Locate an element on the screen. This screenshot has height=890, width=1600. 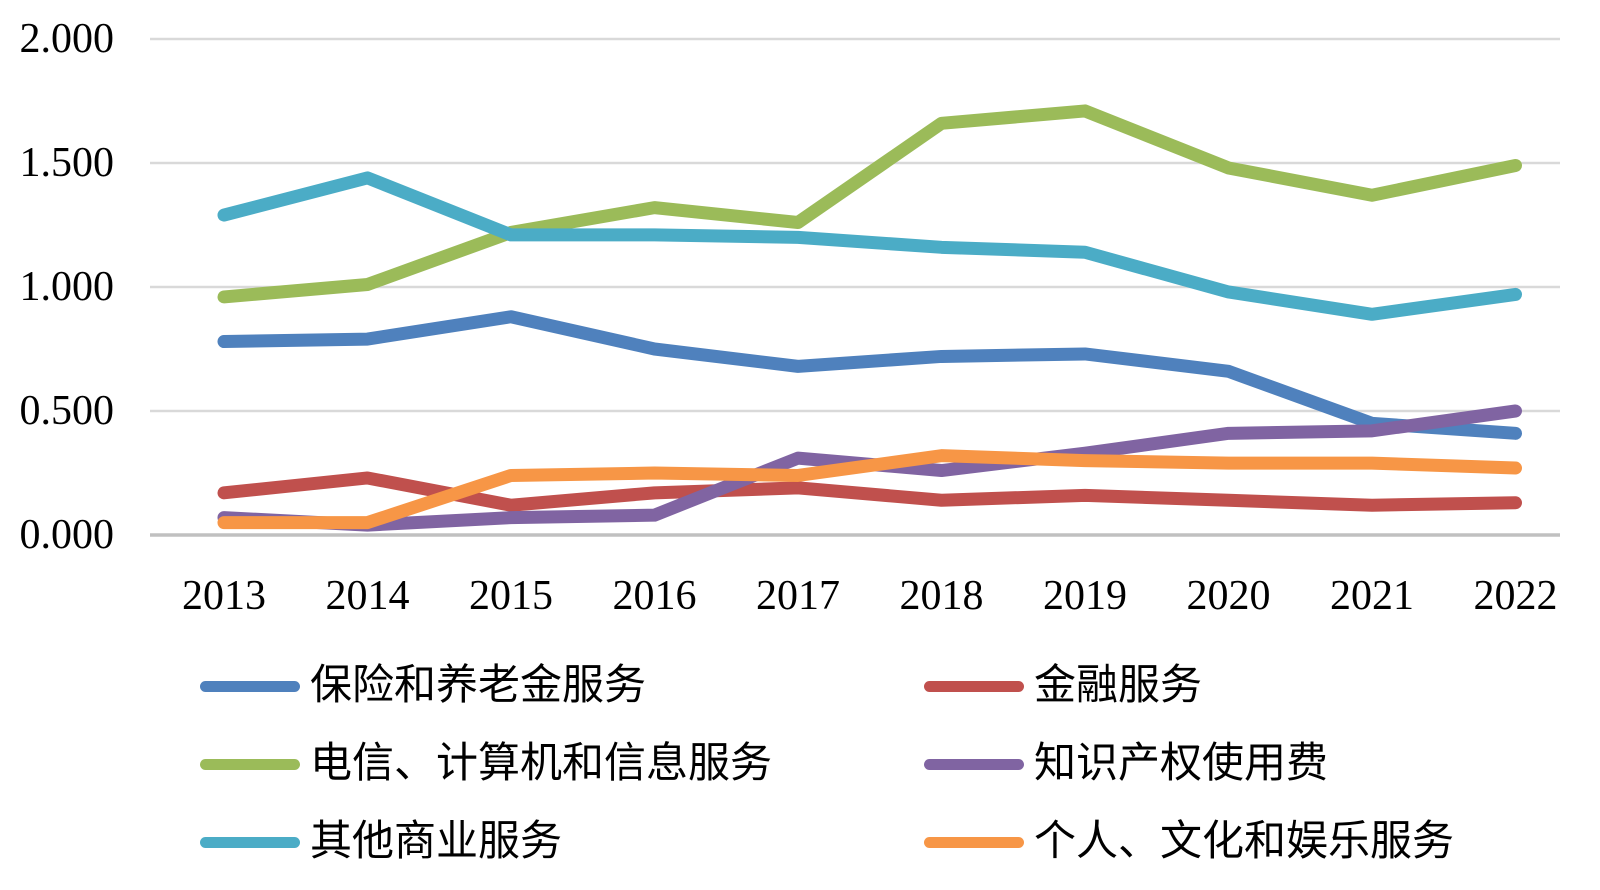
x-axis-tick-label: 2014 is located at coordinates (367, 596).